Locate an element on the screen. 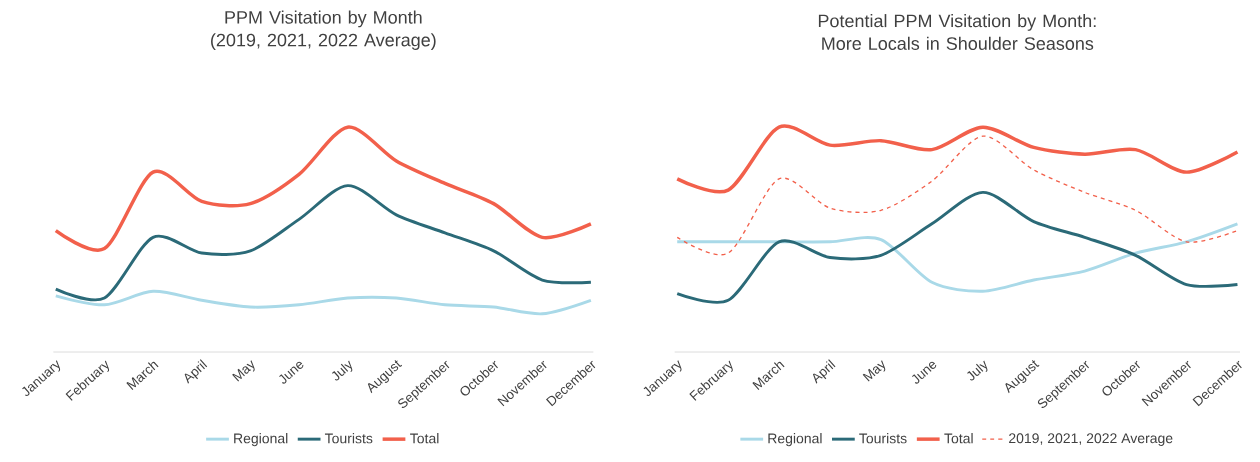  legend-label: 2019, 2021, 2022 Average is located at coordinates (1091, 439).